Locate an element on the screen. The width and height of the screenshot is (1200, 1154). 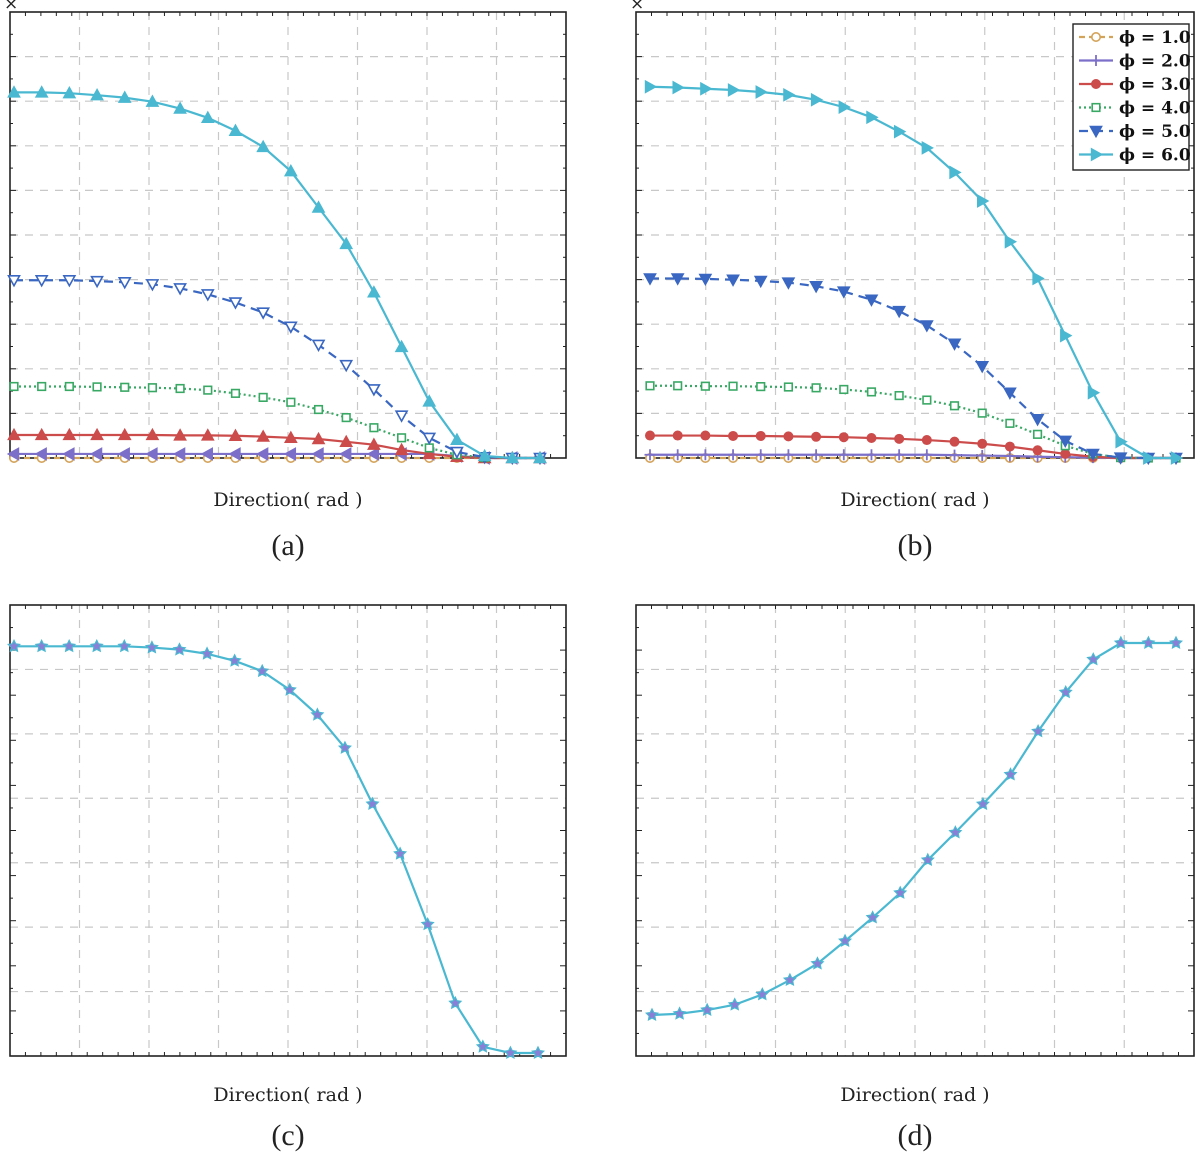
x-axis-label-c: Direction( rad ) is located at coordinates (287, 1095).